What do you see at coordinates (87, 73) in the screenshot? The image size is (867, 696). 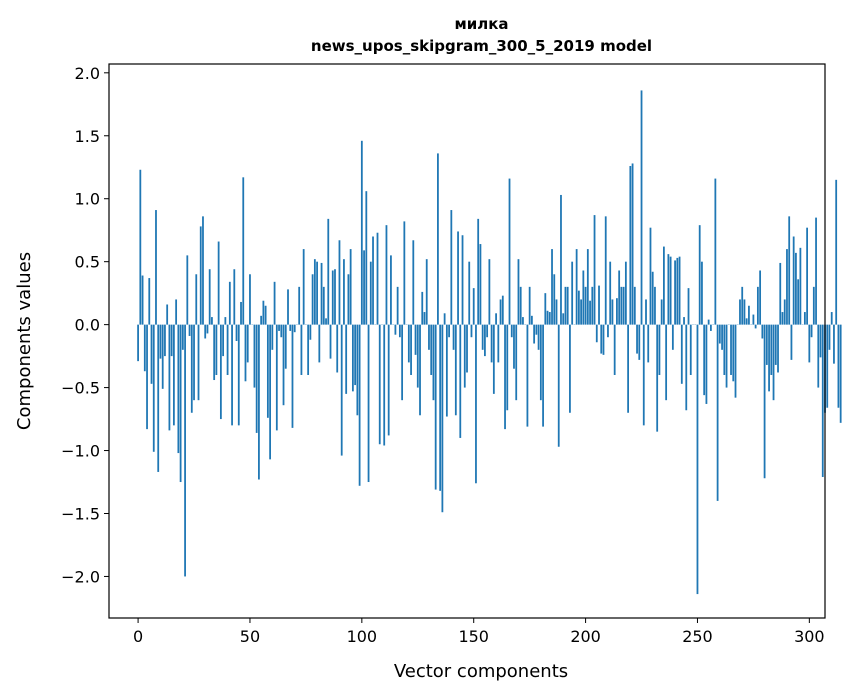 I see `y-tick-label: 2.0` at bounding box center [87, 73].